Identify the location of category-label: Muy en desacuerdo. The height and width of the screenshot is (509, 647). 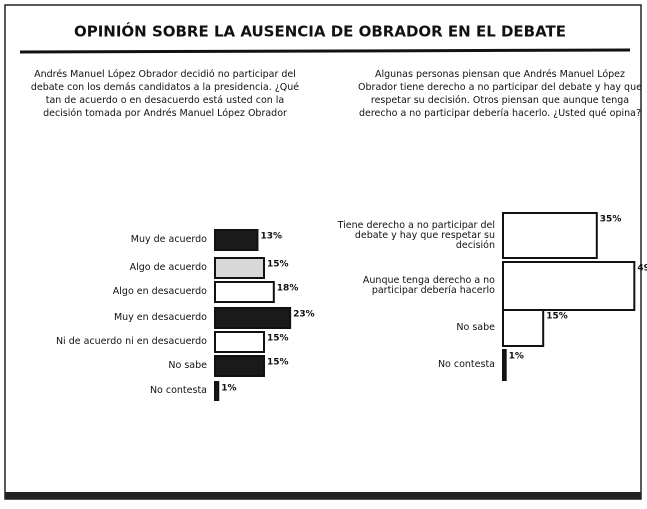
(160, 317).